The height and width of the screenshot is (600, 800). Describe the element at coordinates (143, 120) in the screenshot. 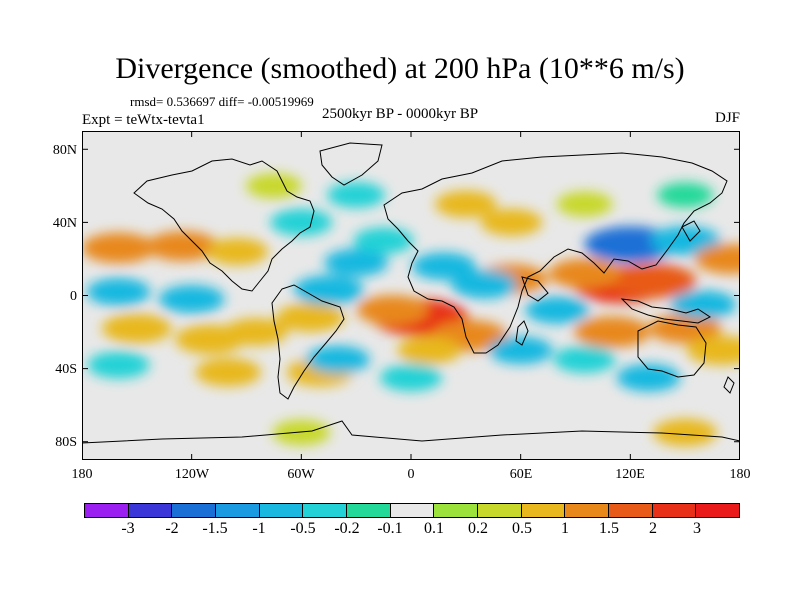

I see `experiment-label: Expt = teWtx-tevta1` at that location.